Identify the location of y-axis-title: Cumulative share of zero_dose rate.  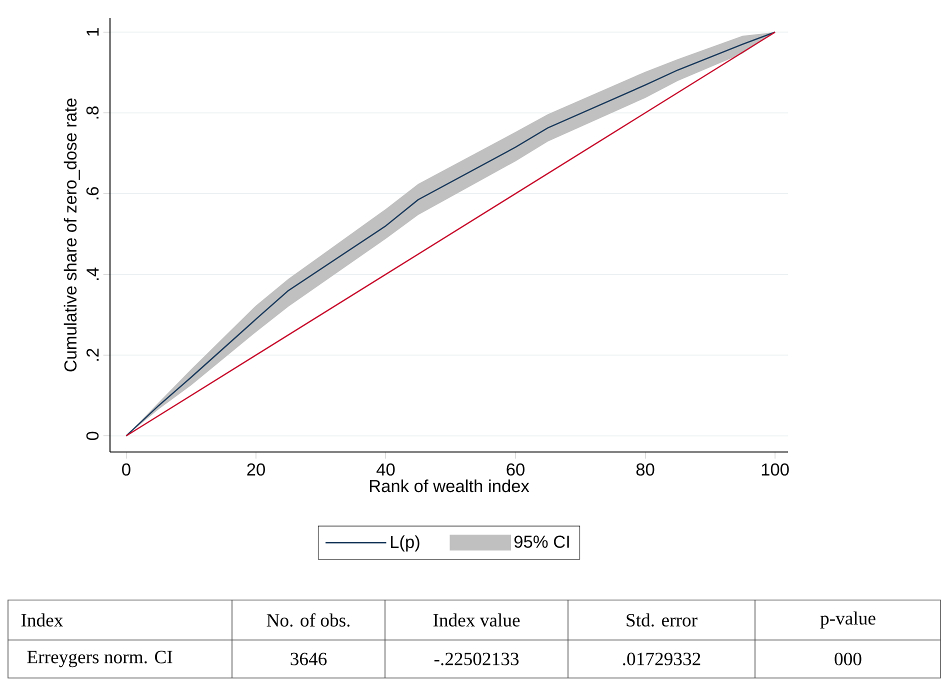
(72, 235).